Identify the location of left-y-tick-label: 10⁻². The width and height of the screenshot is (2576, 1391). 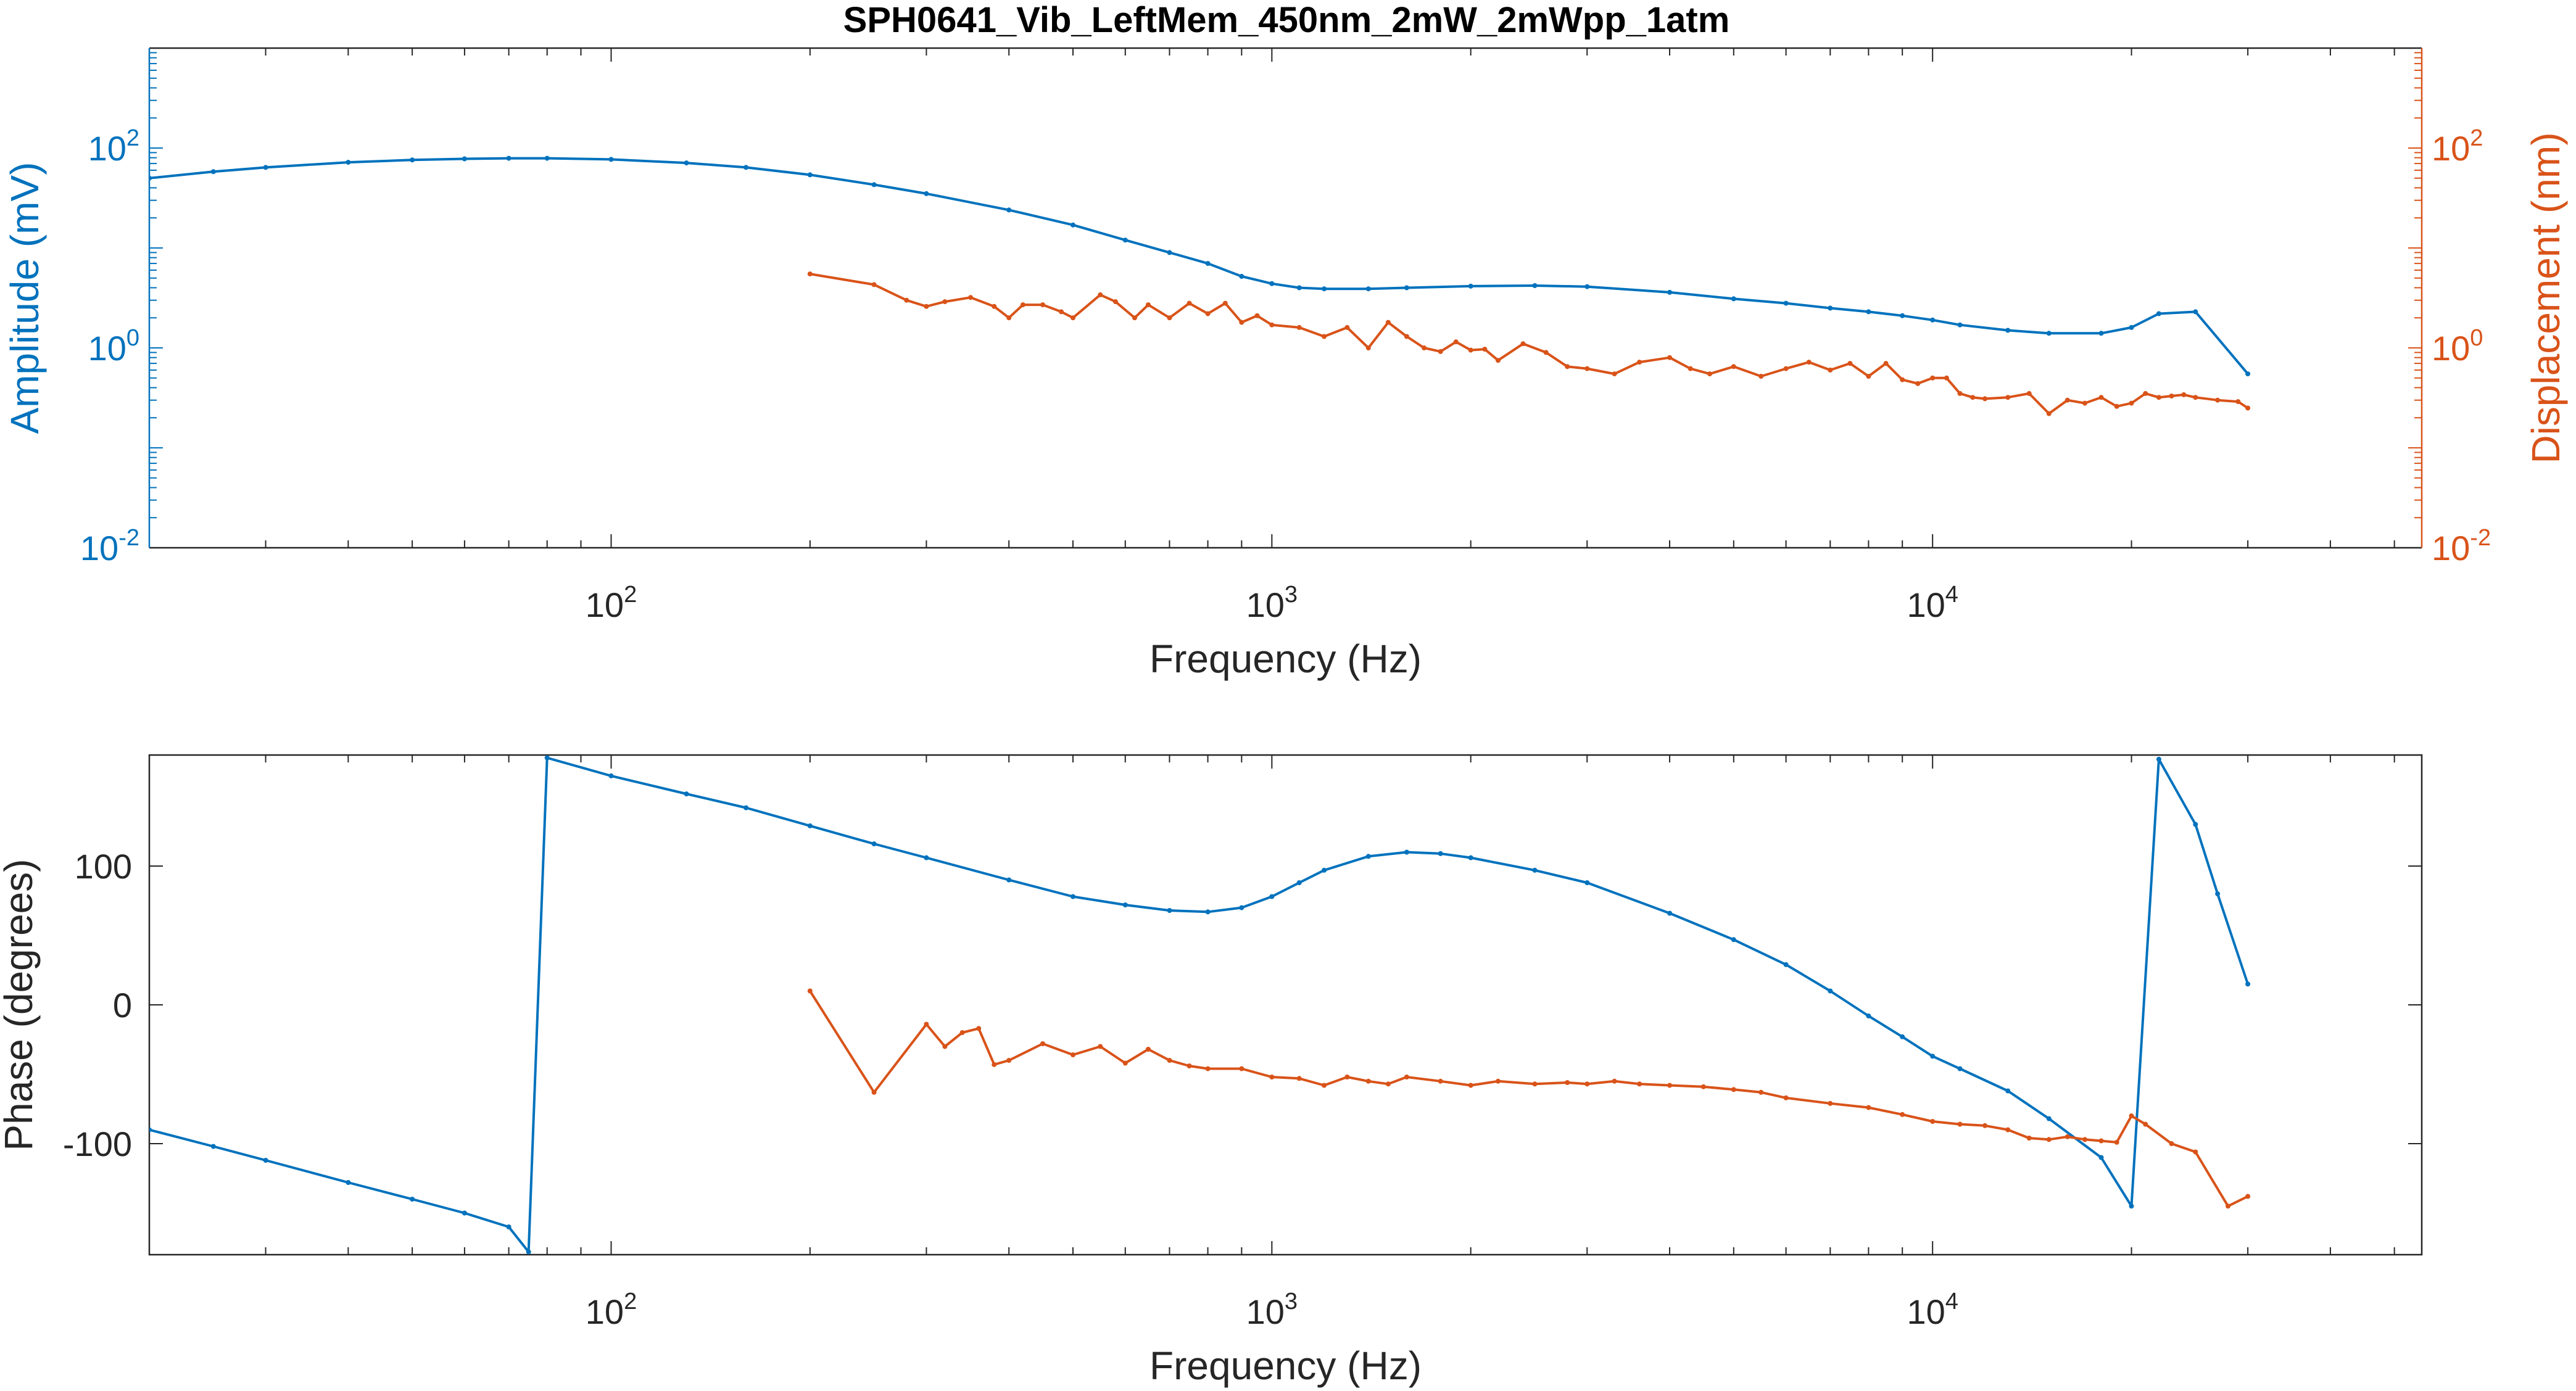
(110, 546).